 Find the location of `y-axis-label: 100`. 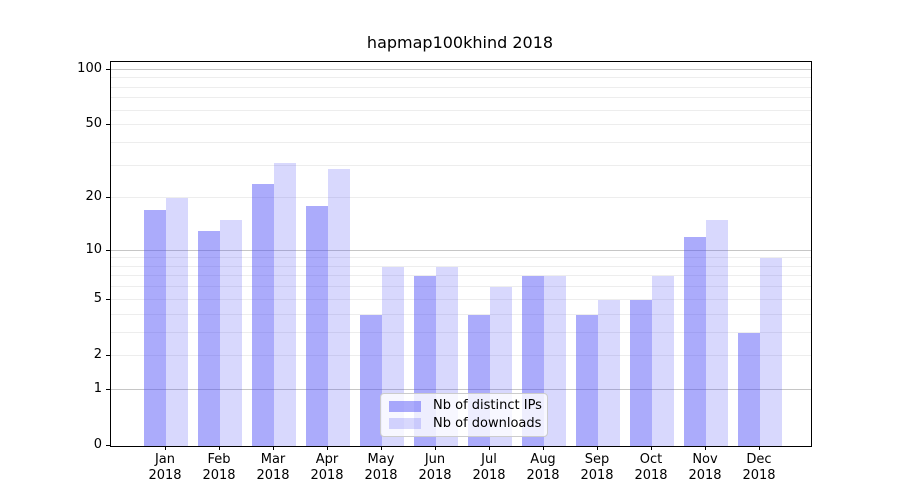

y-axis-label: 100 is located at coordinates (89, 68).